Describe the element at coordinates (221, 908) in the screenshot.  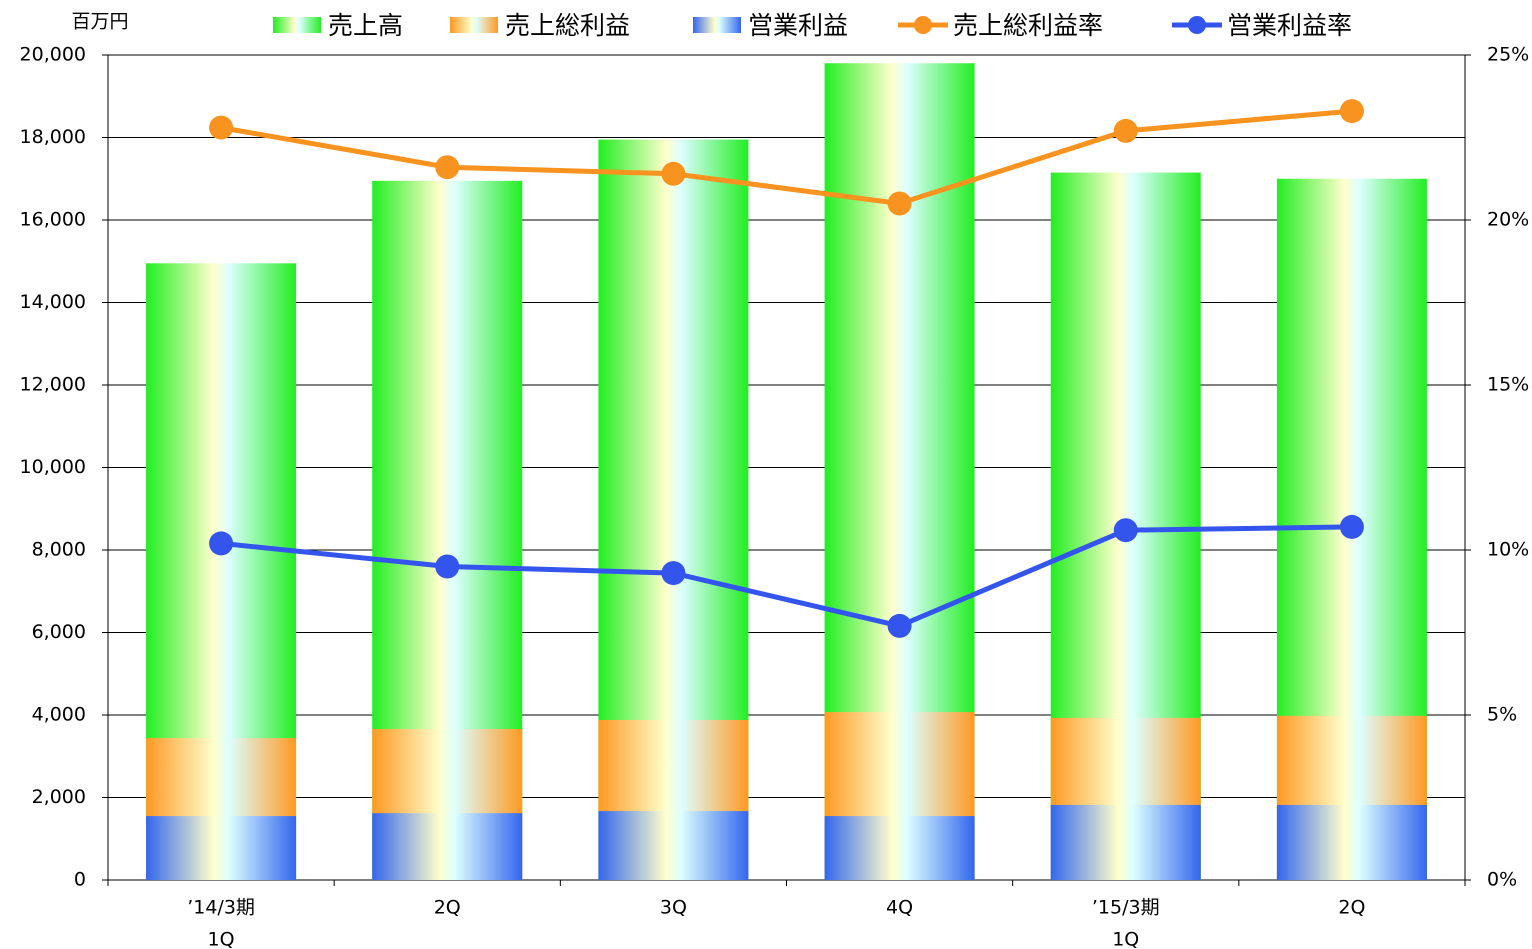
I see `x-tick-label: ’14/3期` at that location.